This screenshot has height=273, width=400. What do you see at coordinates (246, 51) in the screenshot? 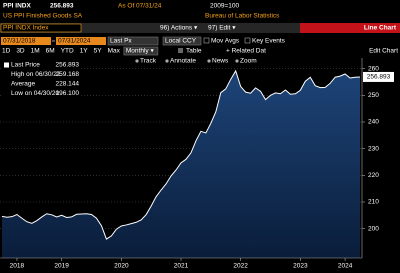
I see `related-button: + Related Dat` at bounding box center [246, 51].